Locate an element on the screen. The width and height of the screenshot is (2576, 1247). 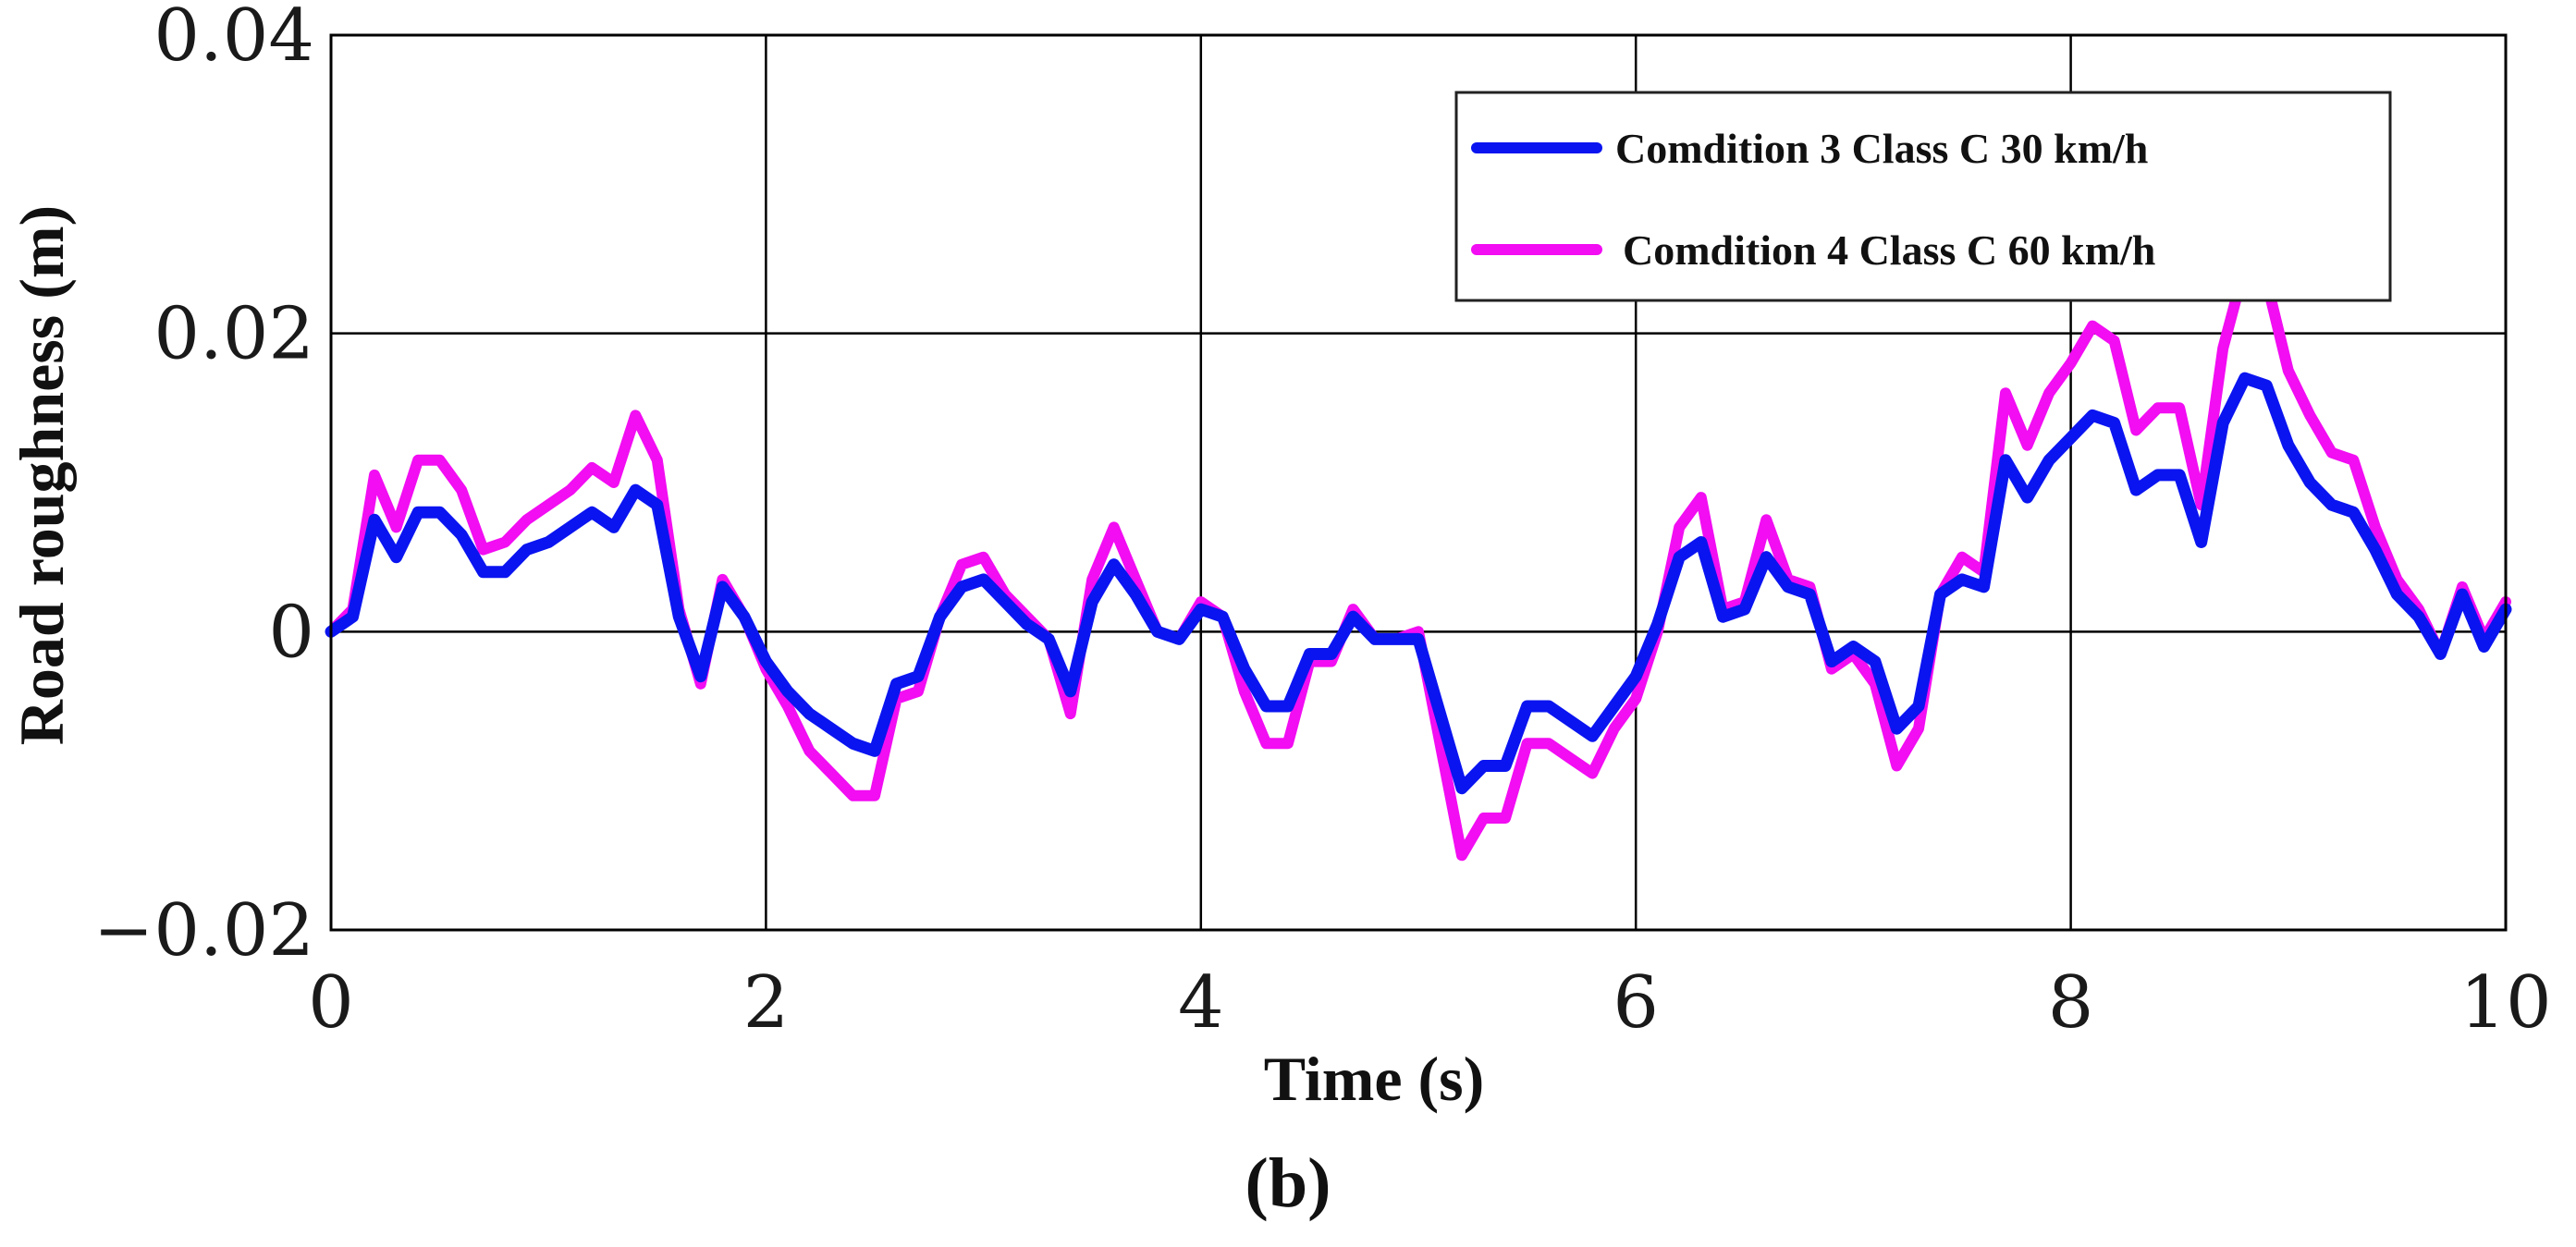
x-tick-label: 2 is located at coordinates (766, 1003).